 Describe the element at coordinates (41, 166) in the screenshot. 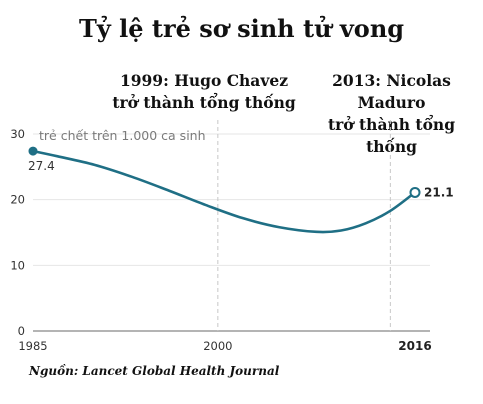

I see `value-label-start: 27.4` at that location.